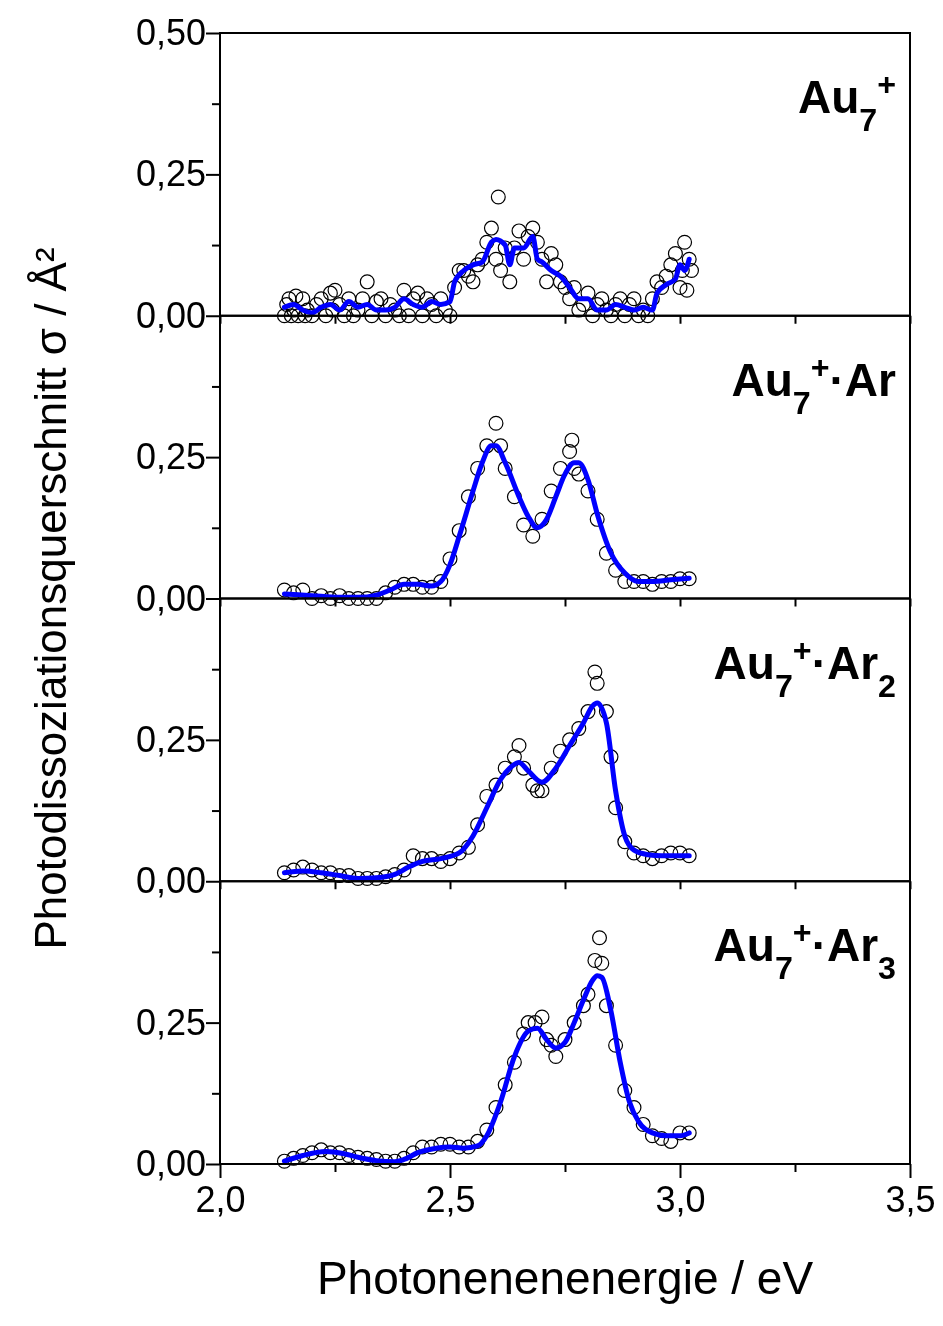 The height and width of the screenshot is (1326, 943). What do you see at coordinates (814, 384) in the screenshot?
I see `annotation: Au$_{7}$$^{+}$·Ar` at bounding box center [814, 384].